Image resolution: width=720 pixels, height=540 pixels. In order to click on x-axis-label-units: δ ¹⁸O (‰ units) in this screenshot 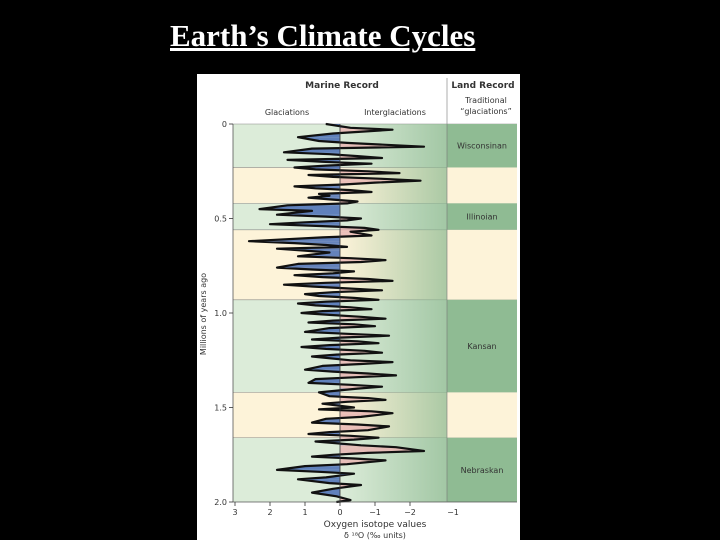, I will do `click(375, 535)`.